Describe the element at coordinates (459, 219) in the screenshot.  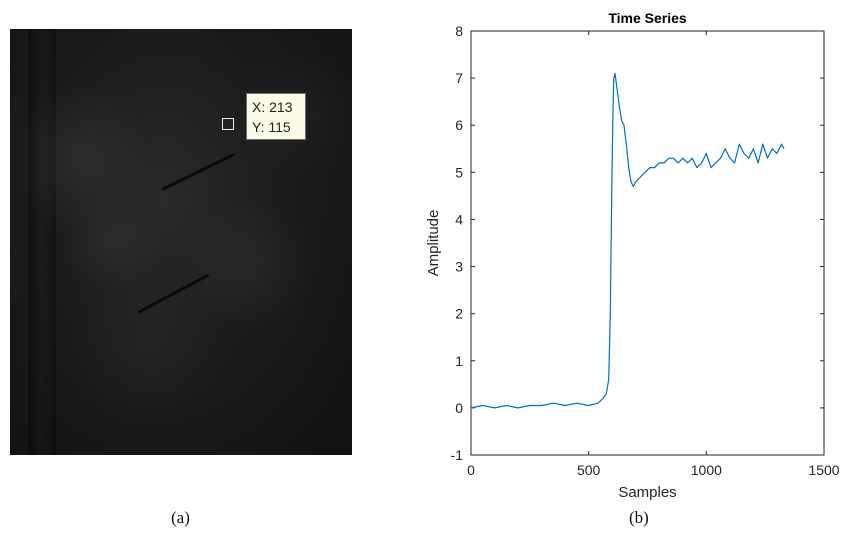
I see `y-tick-label: 4` at that location.